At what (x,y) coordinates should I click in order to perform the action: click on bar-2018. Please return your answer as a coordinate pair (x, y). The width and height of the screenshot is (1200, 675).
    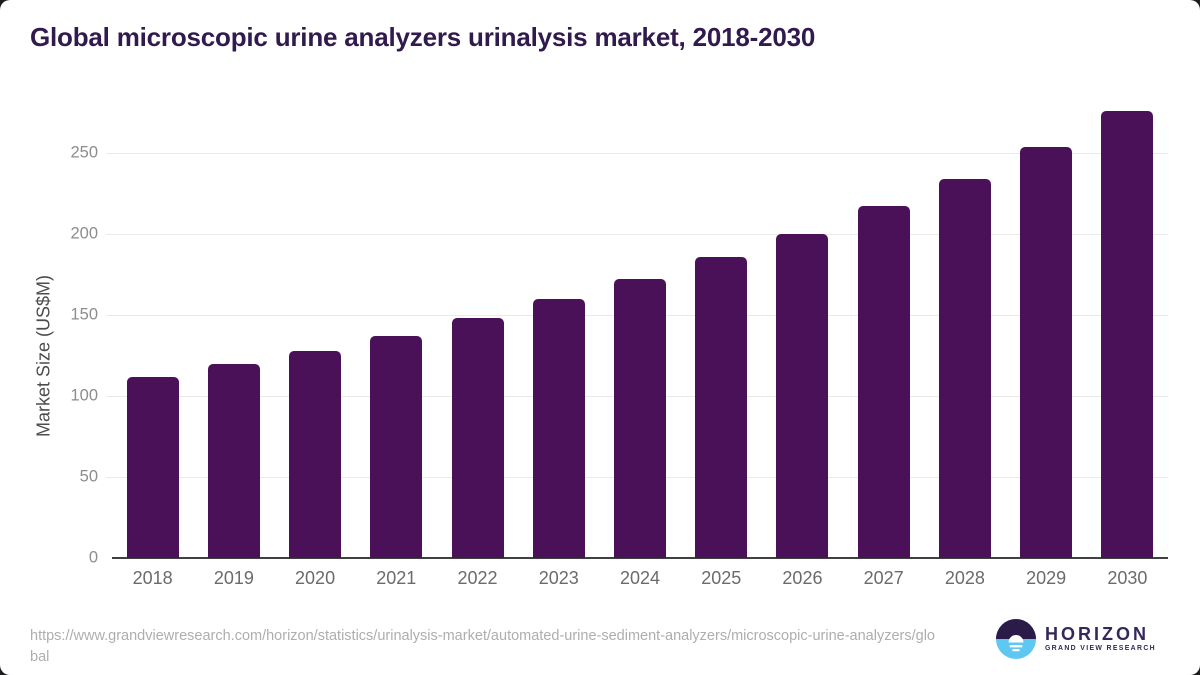
    Looking at the image, I should click on (152, 467).